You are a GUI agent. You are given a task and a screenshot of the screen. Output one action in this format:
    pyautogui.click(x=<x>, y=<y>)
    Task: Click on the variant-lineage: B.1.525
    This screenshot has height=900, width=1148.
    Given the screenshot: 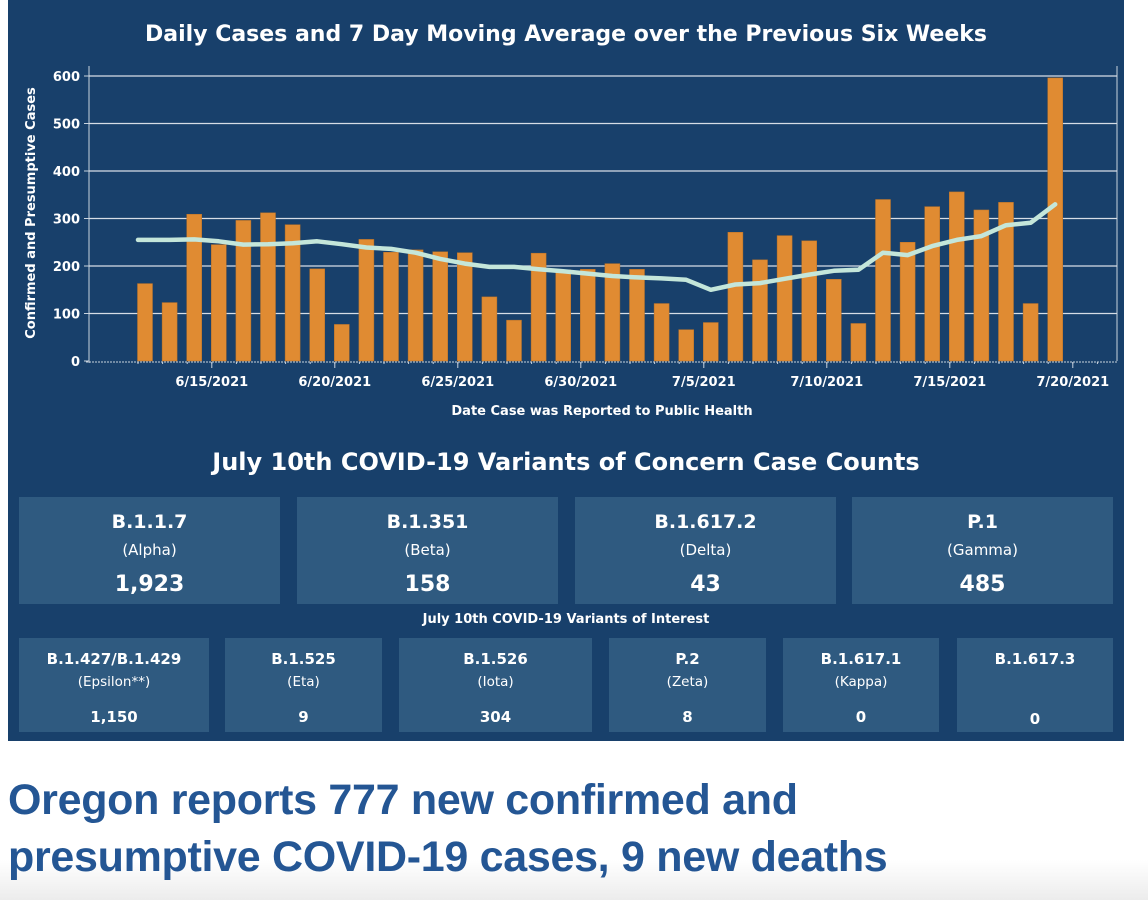 What is the action you would take?
    pyautogui.click(x=303, y=659)
    